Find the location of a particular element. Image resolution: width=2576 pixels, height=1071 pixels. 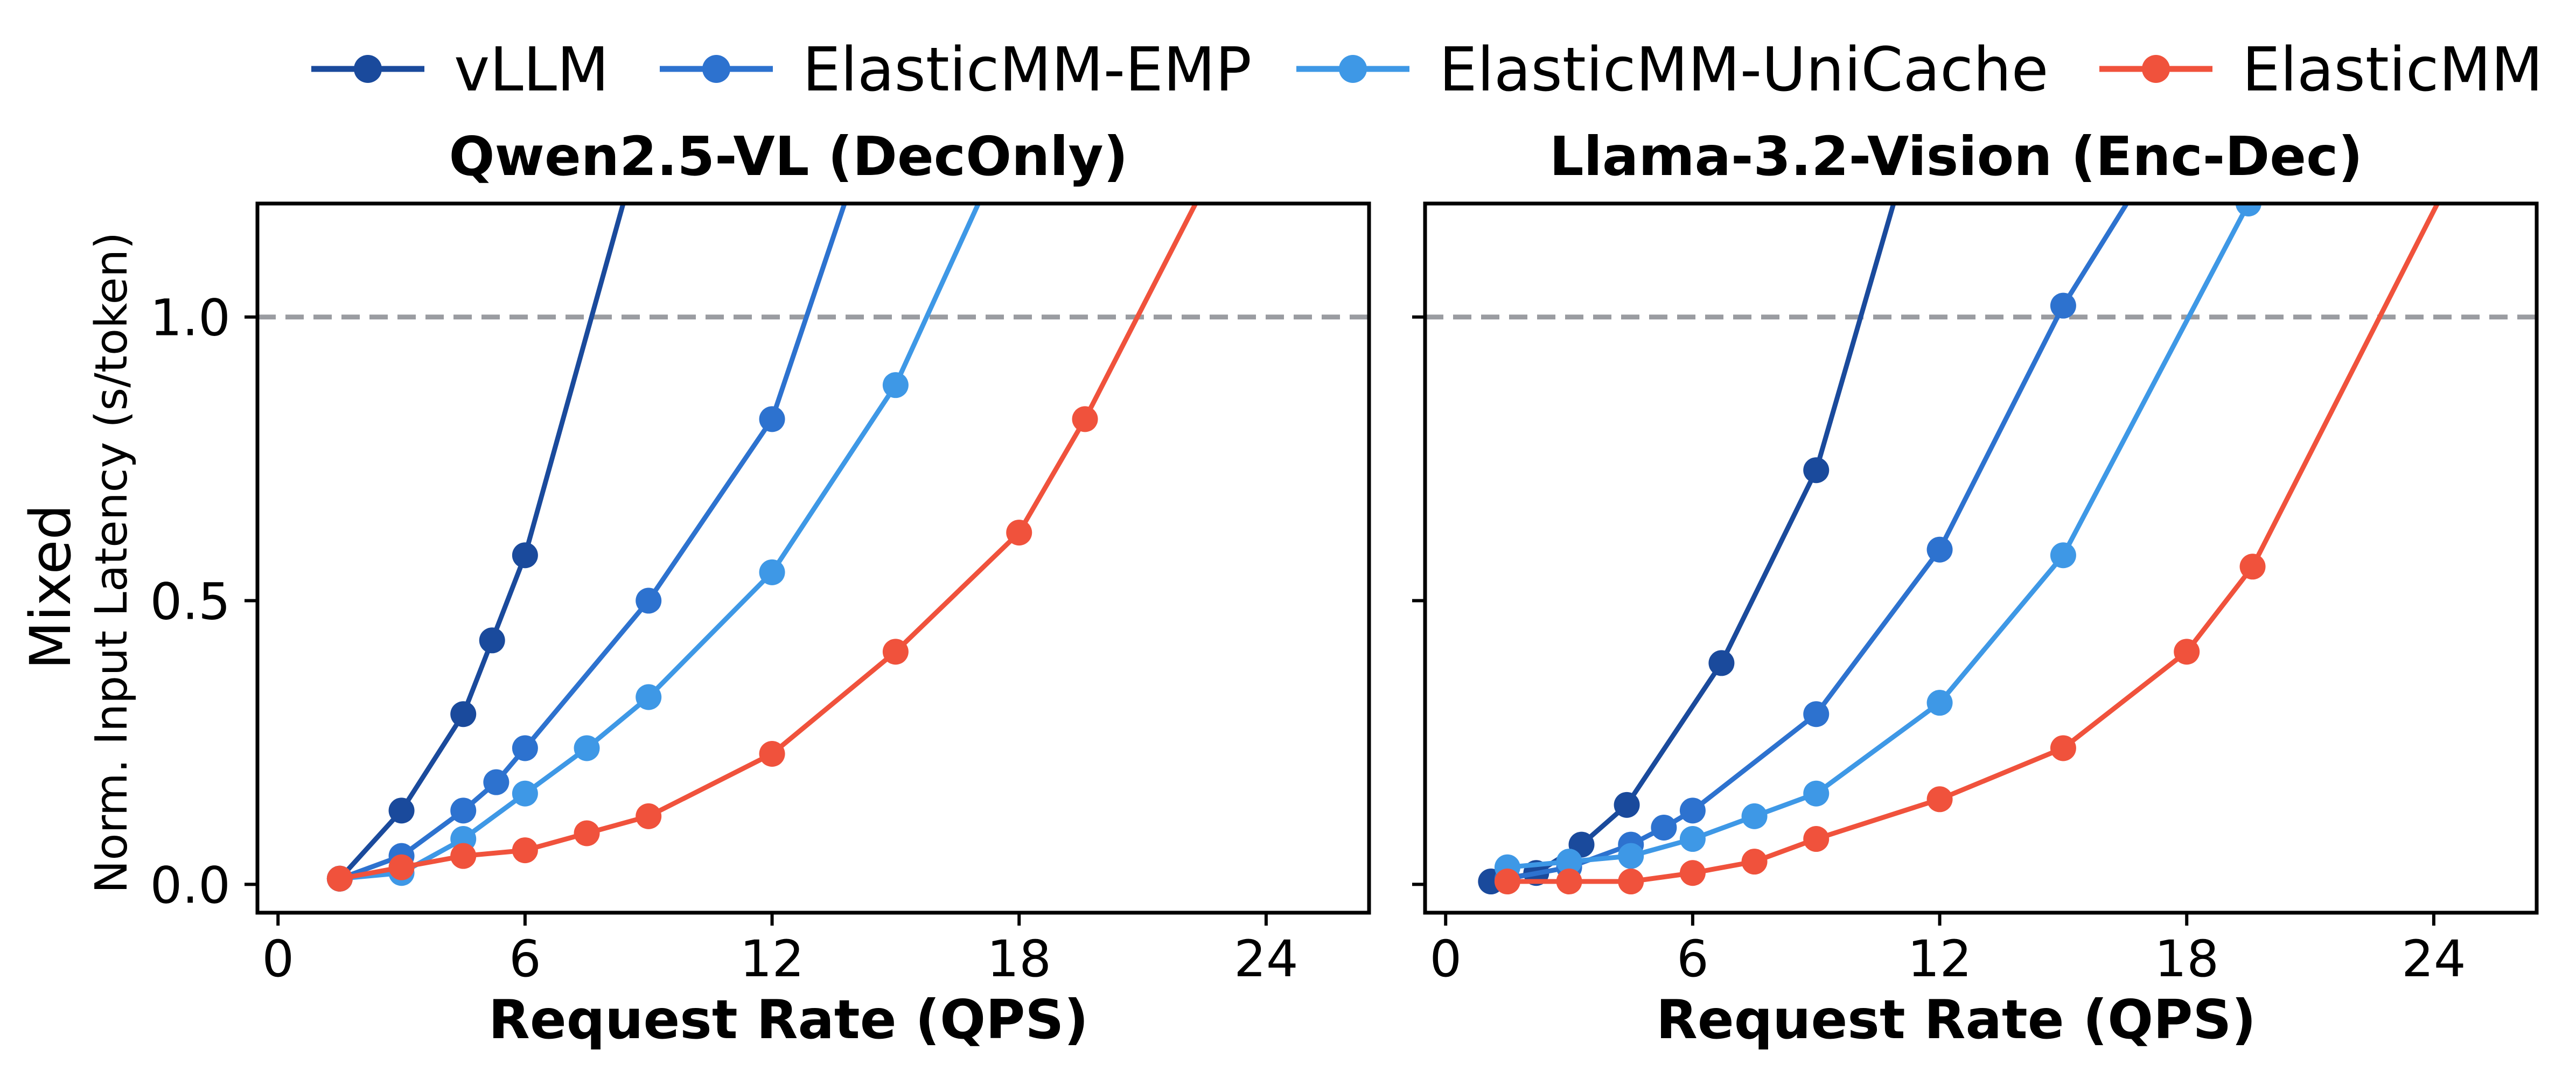

legend-label: ElasticMM is located at coordinates (2392, 70).